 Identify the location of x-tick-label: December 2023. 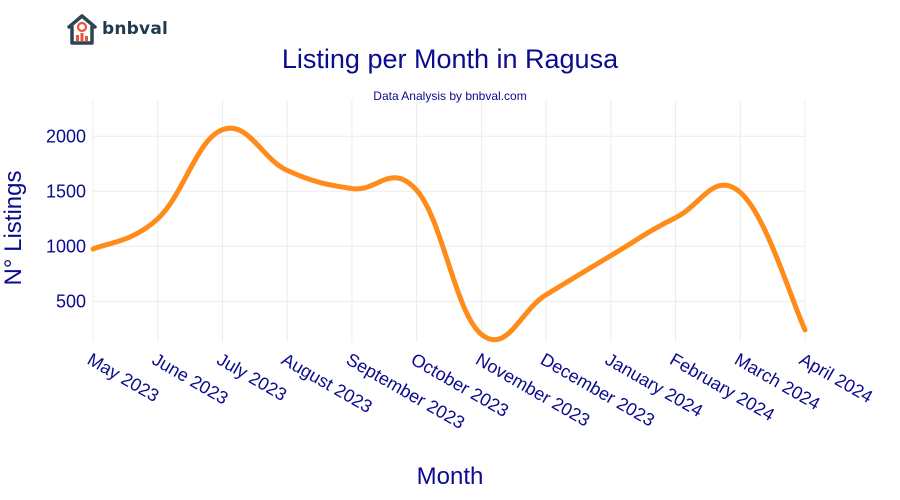
(597, 389).